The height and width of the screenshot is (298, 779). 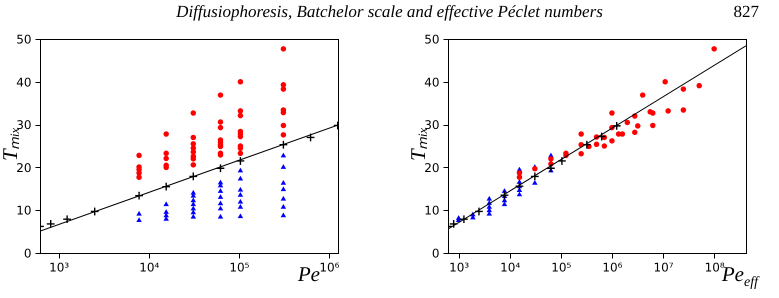 What do you see at coordinates (389, 12) in the screenshot?
I see `text: Diffusiophoresis, Batchelor scale and effective Péclet numbers` at bounding box center [389, 12].